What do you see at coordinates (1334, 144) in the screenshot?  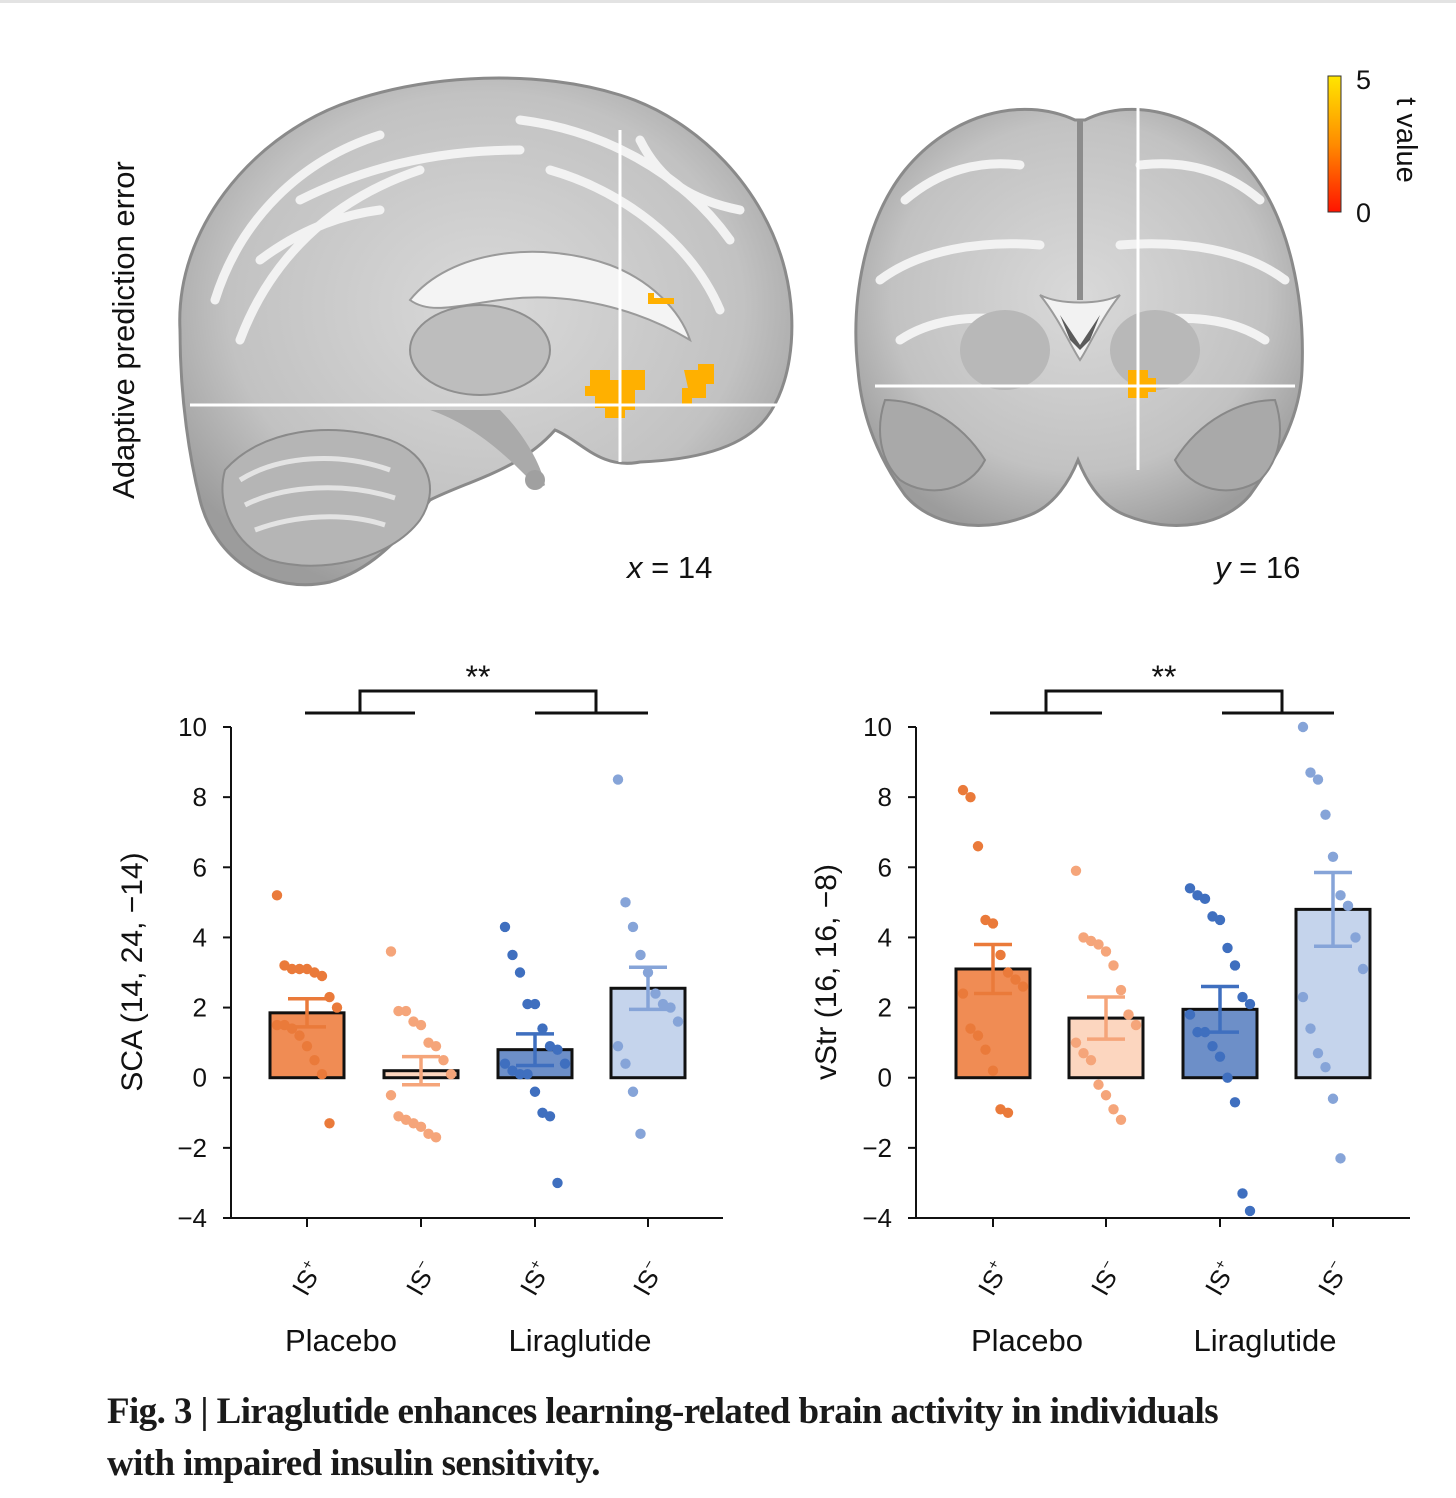 I see `colorbar-gradient` at bounding box center [1334, 144].